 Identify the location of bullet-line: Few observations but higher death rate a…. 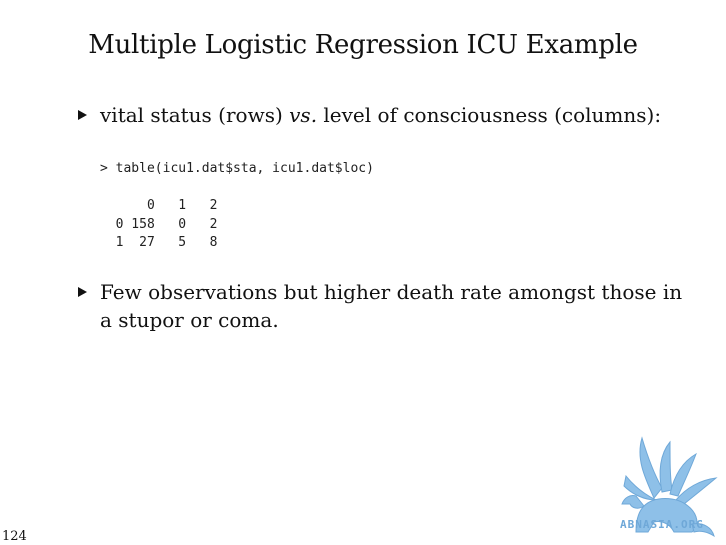
(391, 292).